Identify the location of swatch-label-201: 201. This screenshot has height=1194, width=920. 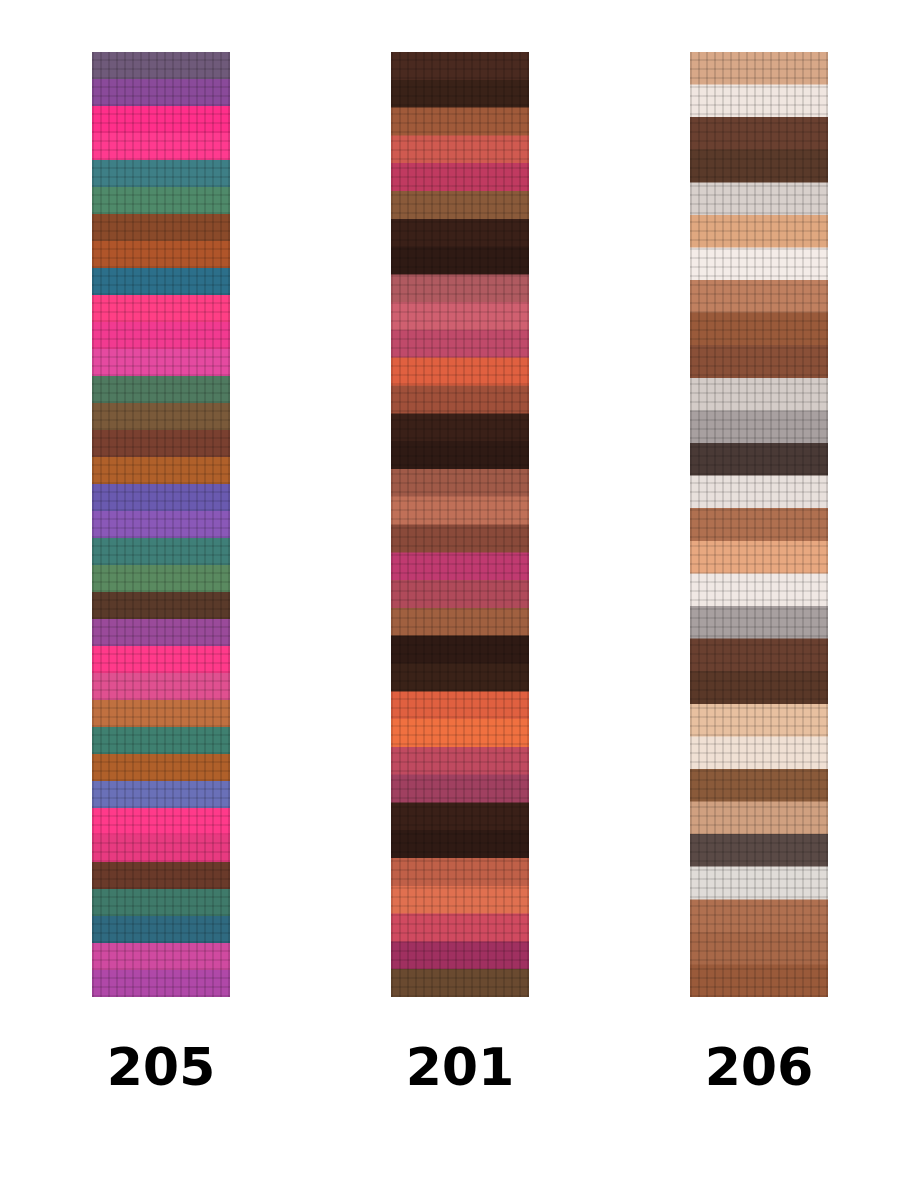
(460, 1068).